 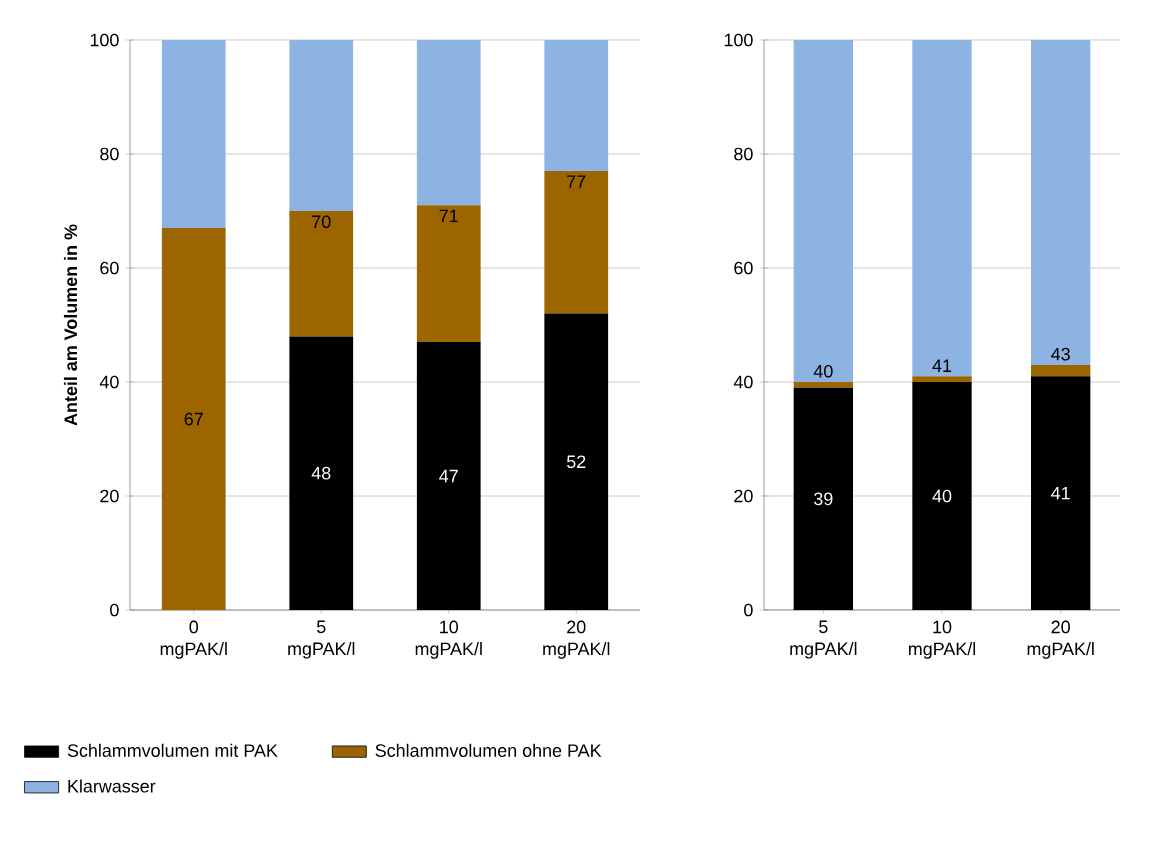 I want to click on data-label: 48, so click(x=321, y=473).